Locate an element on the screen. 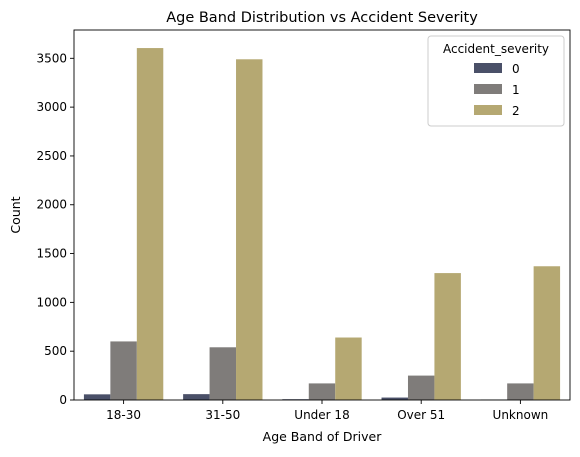 The height and width of the screenshot is (457, 580). legend: Accident_severity 0 1 2 is located at coordinates (496, 81).